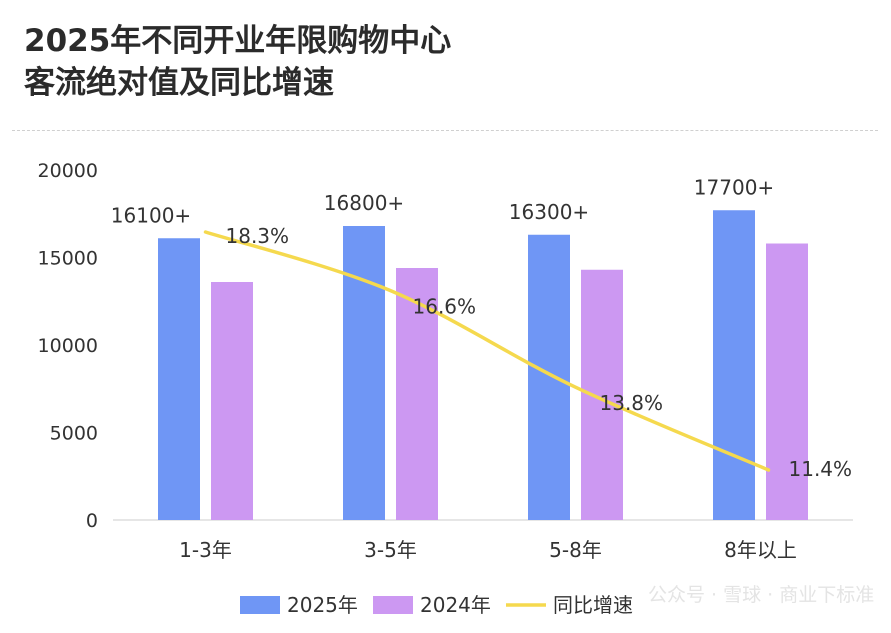 The image size is (891, 633). Describe the element at coordinates (68, 346) in the screenshot. I see `y-tick-label: 10000` at that location.